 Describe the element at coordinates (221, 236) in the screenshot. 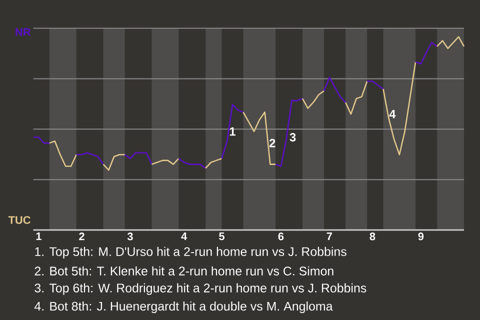

I see `x-tick-label: 5` at that location.